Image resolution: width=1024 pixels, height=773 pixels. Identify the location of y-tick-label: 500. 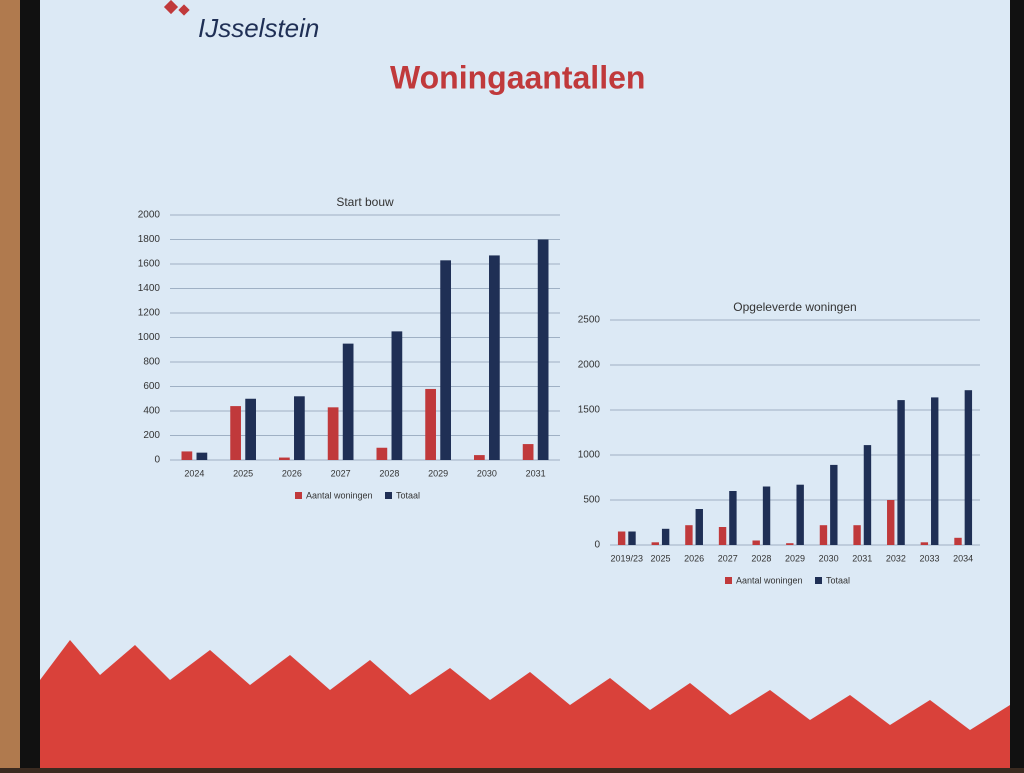
(591, 500).